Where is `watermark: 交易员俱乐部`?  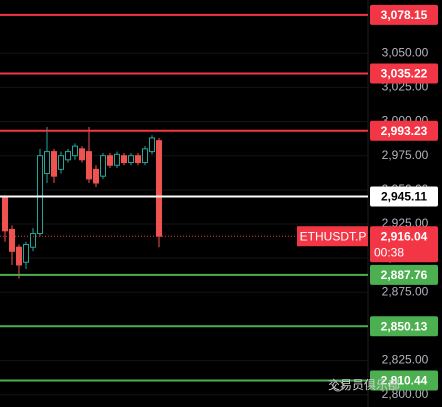 watermark: 交易员俱乐部 is located at coordinates (364, 384).